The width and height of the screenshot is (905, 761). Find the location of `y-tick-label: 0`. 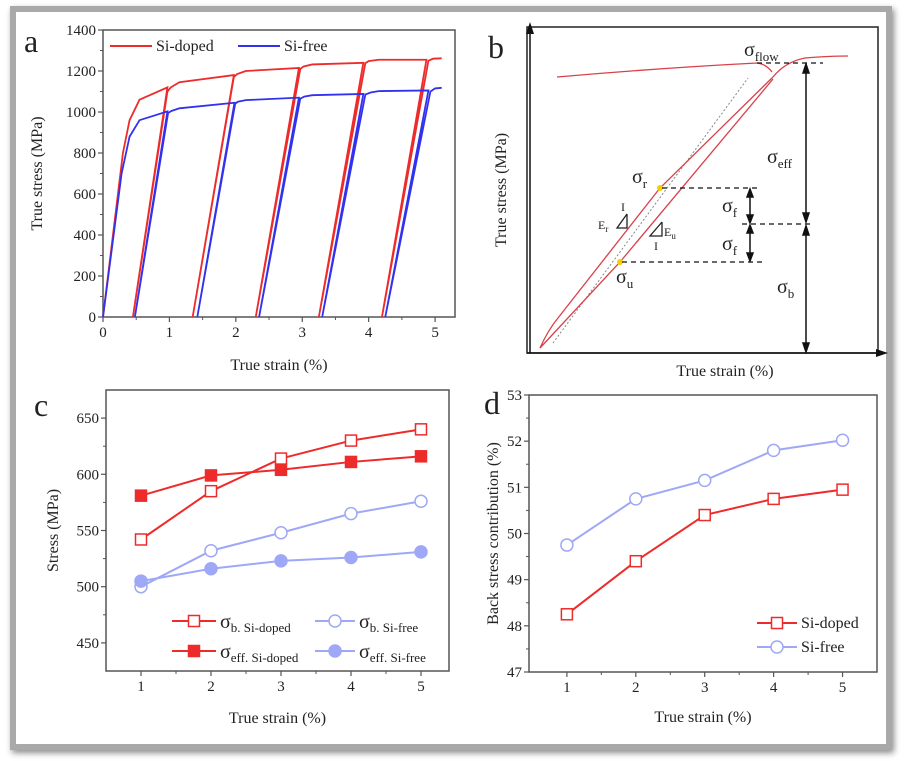

y-tick-label: 0 is located at coordinates (93, 318).